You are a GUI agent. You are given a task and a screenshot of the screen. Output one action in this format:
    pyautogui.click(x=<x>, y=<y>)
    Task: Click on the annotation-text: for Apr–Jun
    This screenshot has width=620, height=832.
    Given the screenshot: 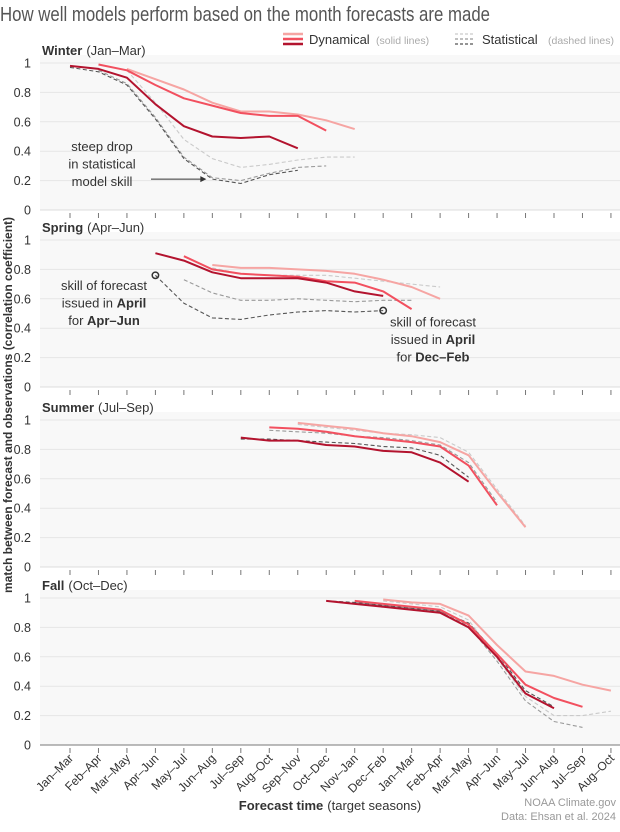 What is the action you would take?
    pyautogui.click(x=104, y=320)
    